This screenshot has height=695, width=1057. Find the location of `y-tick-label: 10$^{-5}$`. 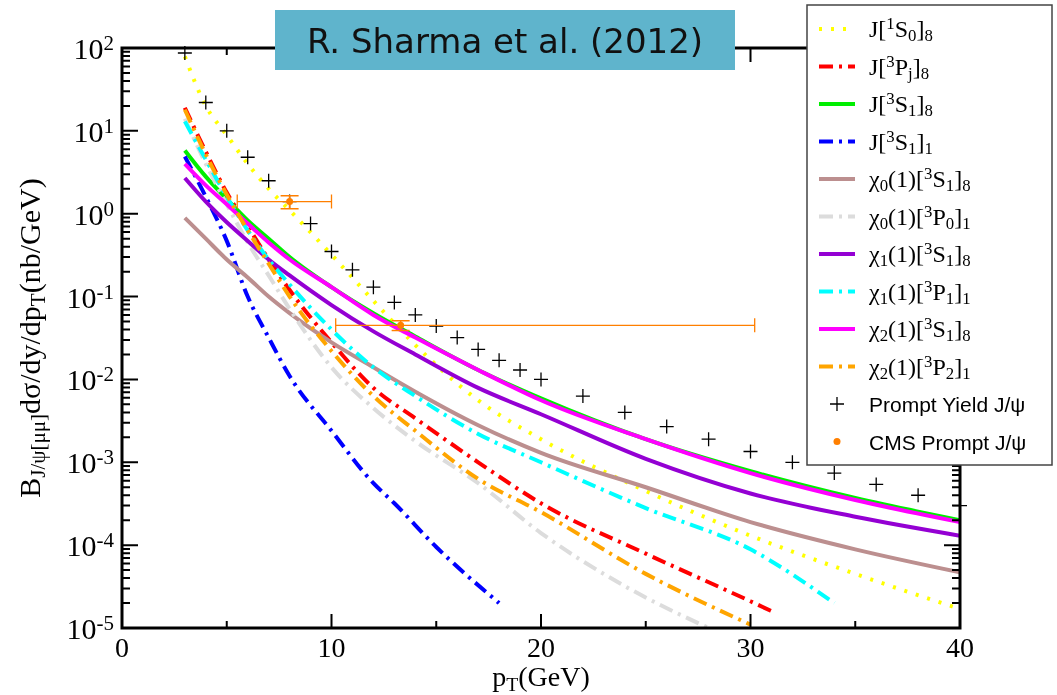

y-tick-label: 10$^{-5}$ is located at coordinates (90, 627).